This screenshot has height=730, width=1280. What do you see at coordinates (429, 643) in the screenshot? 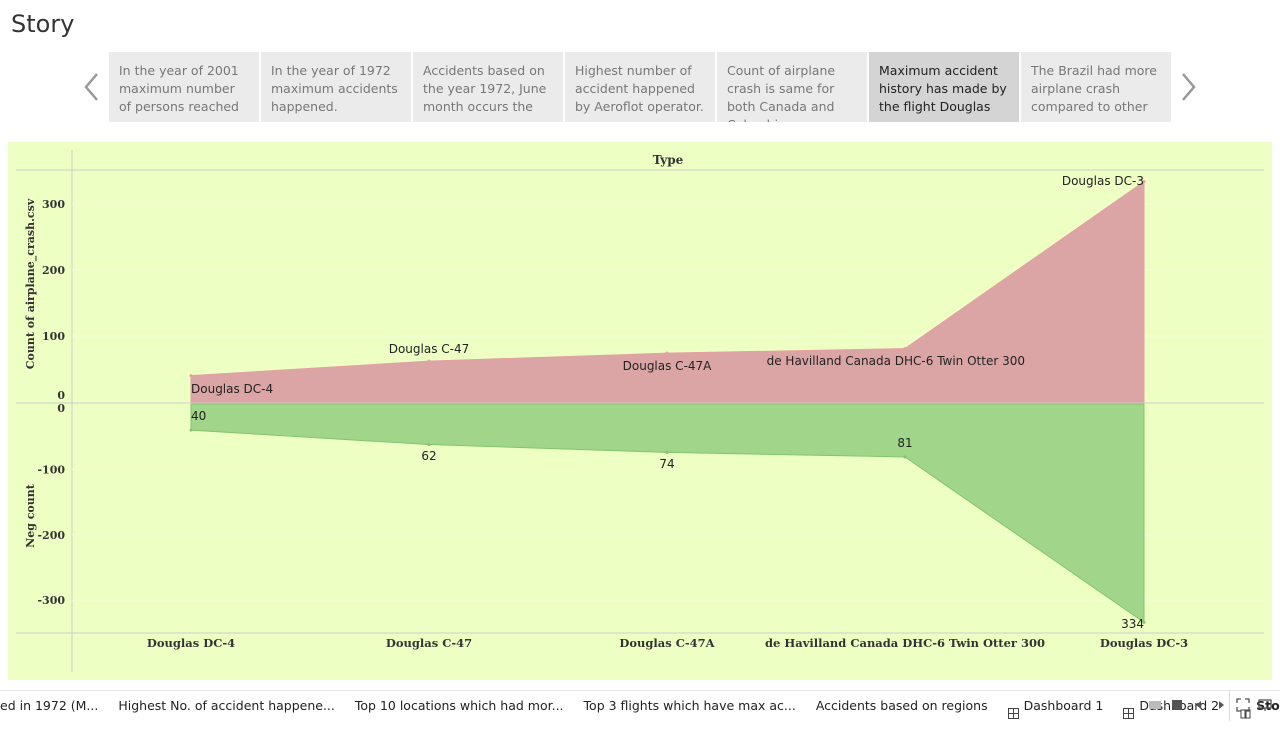
I see `x-category-label: Douglas C-47` at bounding box center [429, 643].